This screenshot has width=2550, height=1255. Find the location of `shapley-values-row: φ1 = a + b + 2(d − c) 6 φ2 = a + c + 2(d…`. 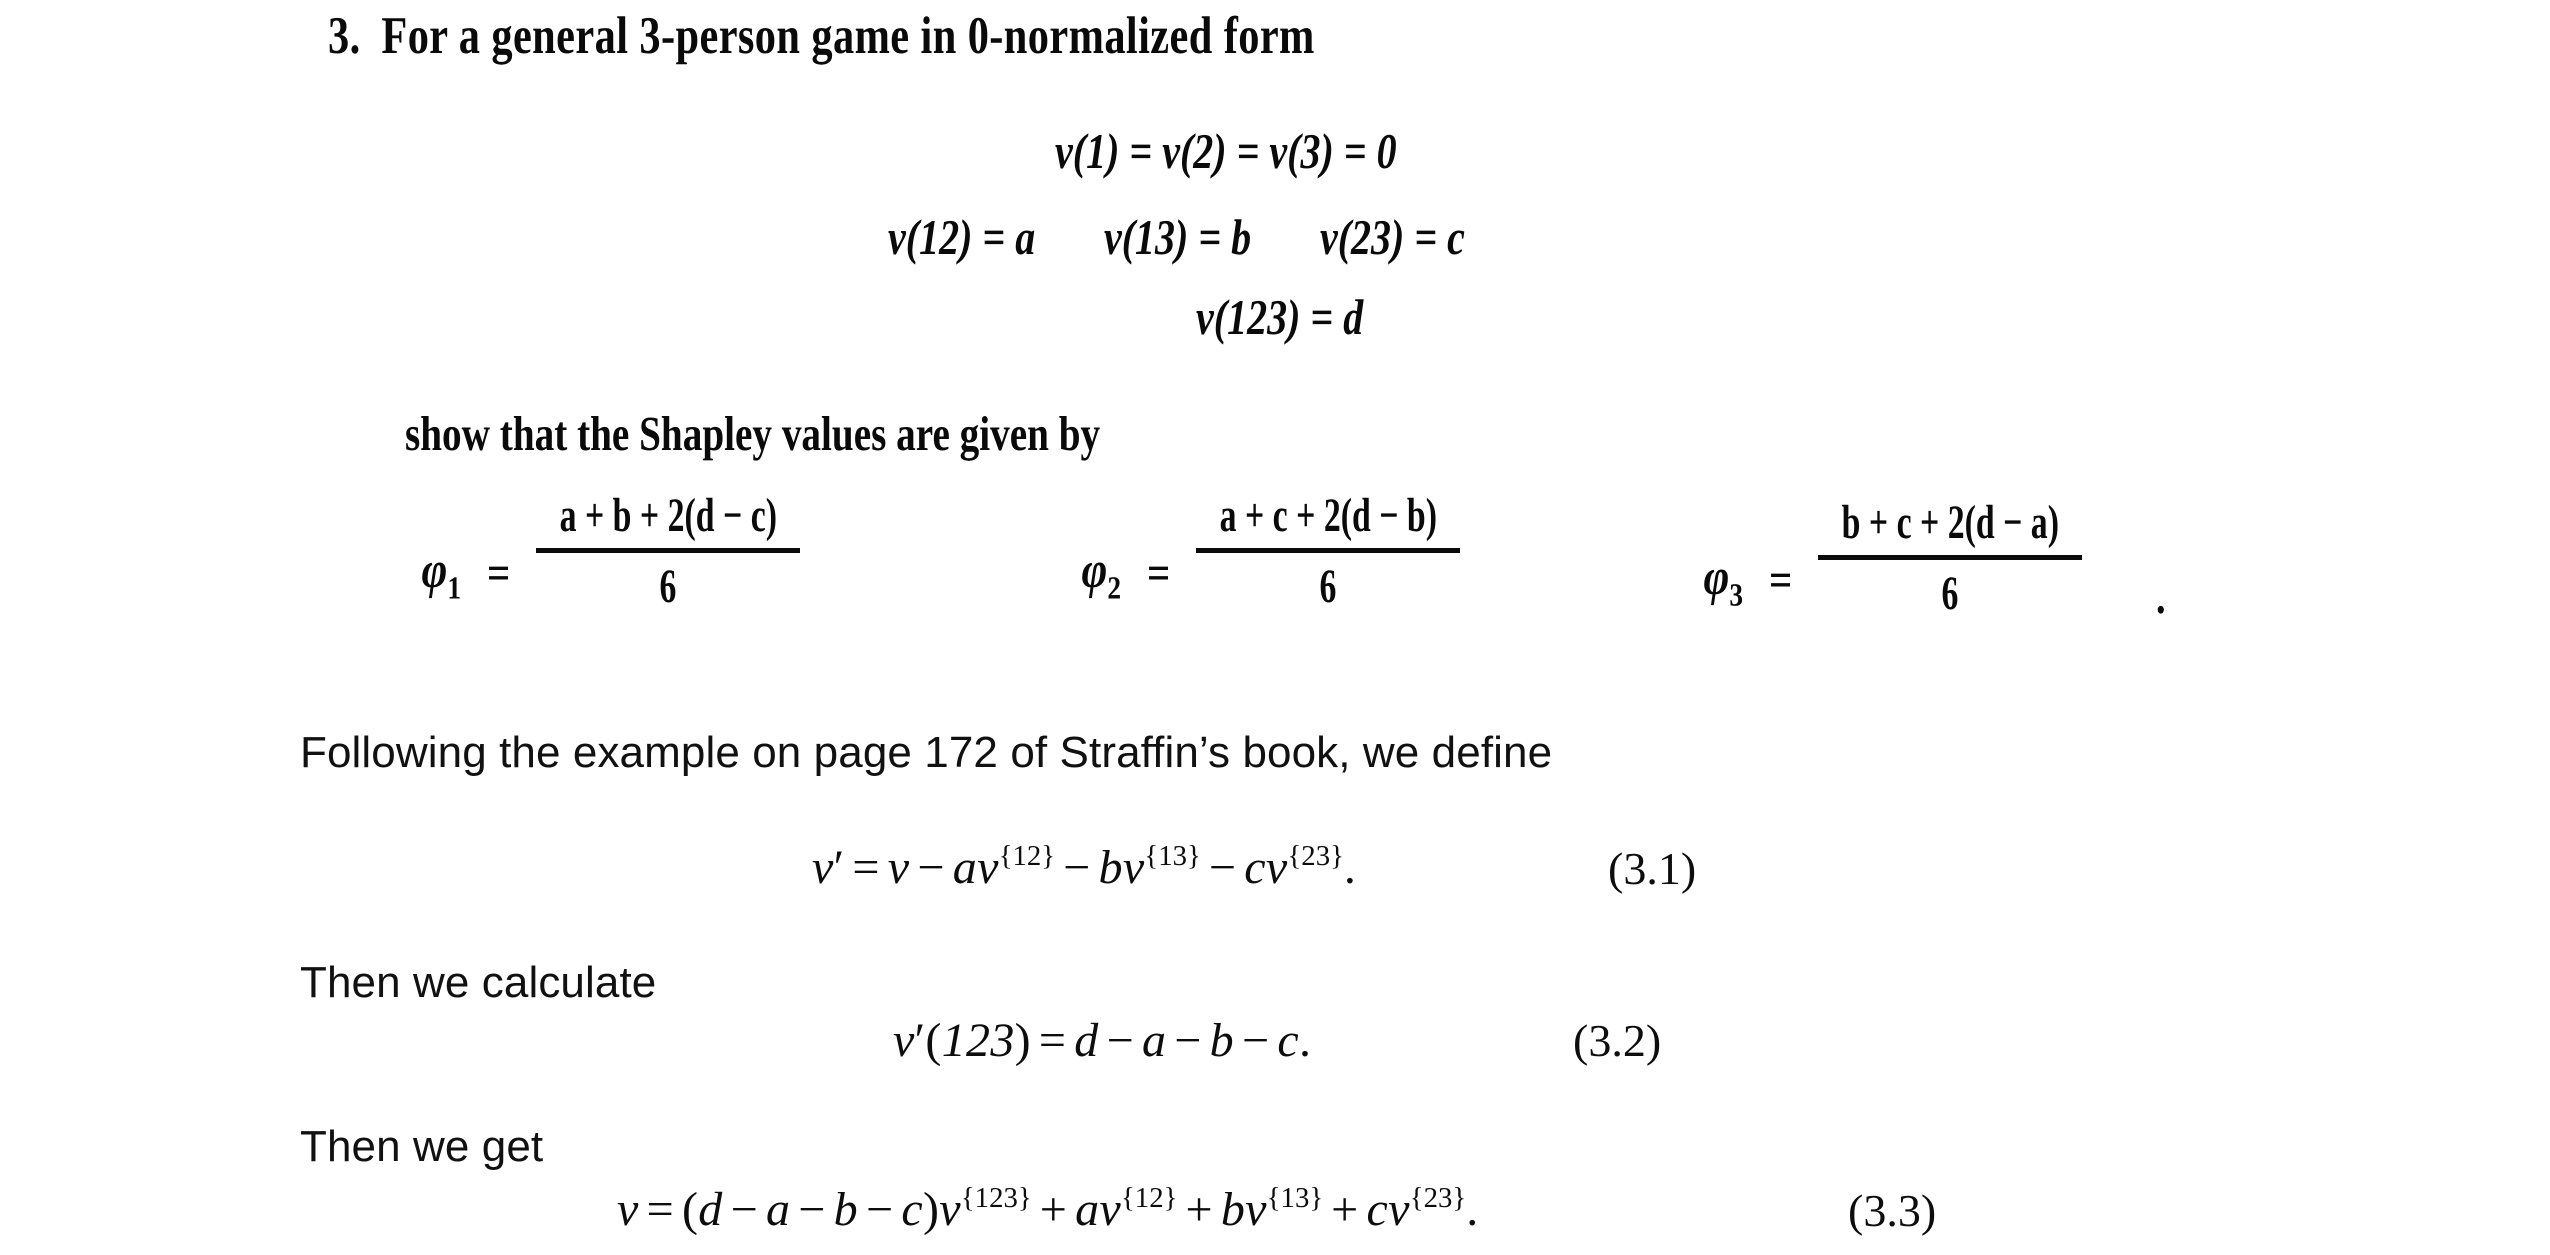

shapley-values-row: φ1 = a + b + 2(d − c) 6 φ2 = a + c + 2(d… is located at coordinates (1275, 572).